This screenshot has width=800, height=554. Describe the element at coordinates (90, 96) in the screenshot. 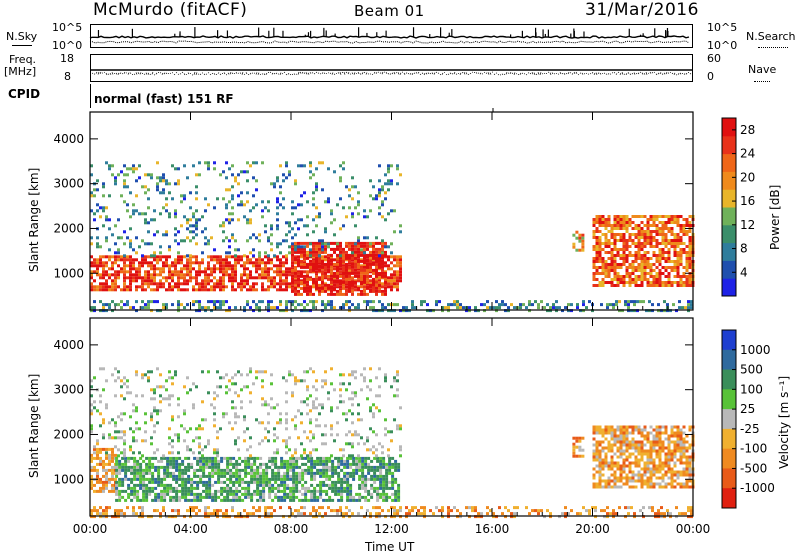

I see `cpid-divider-left` at that location.